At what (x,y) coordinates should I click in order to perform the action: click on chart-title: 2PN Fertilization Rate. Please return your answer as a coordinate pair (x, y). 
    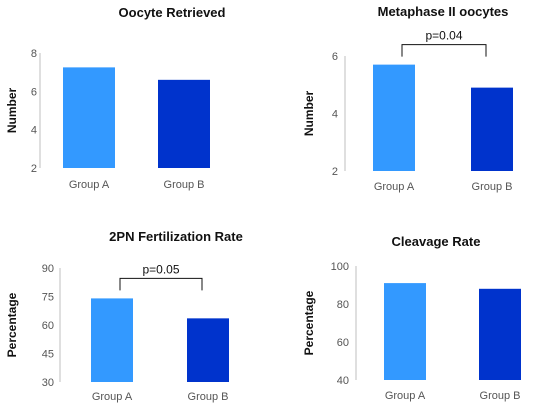
    Looking at the image, I should click on (176, 236).